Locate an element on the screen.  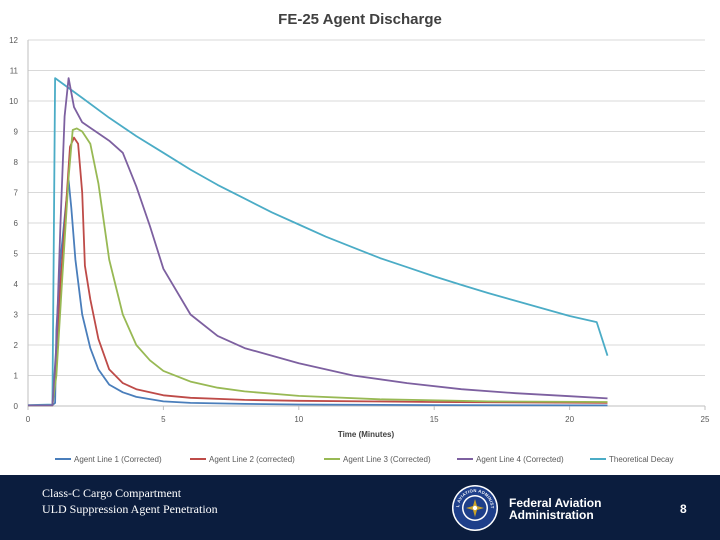
footer-date: October 27, 2016 is located at coordinates (88, 54).